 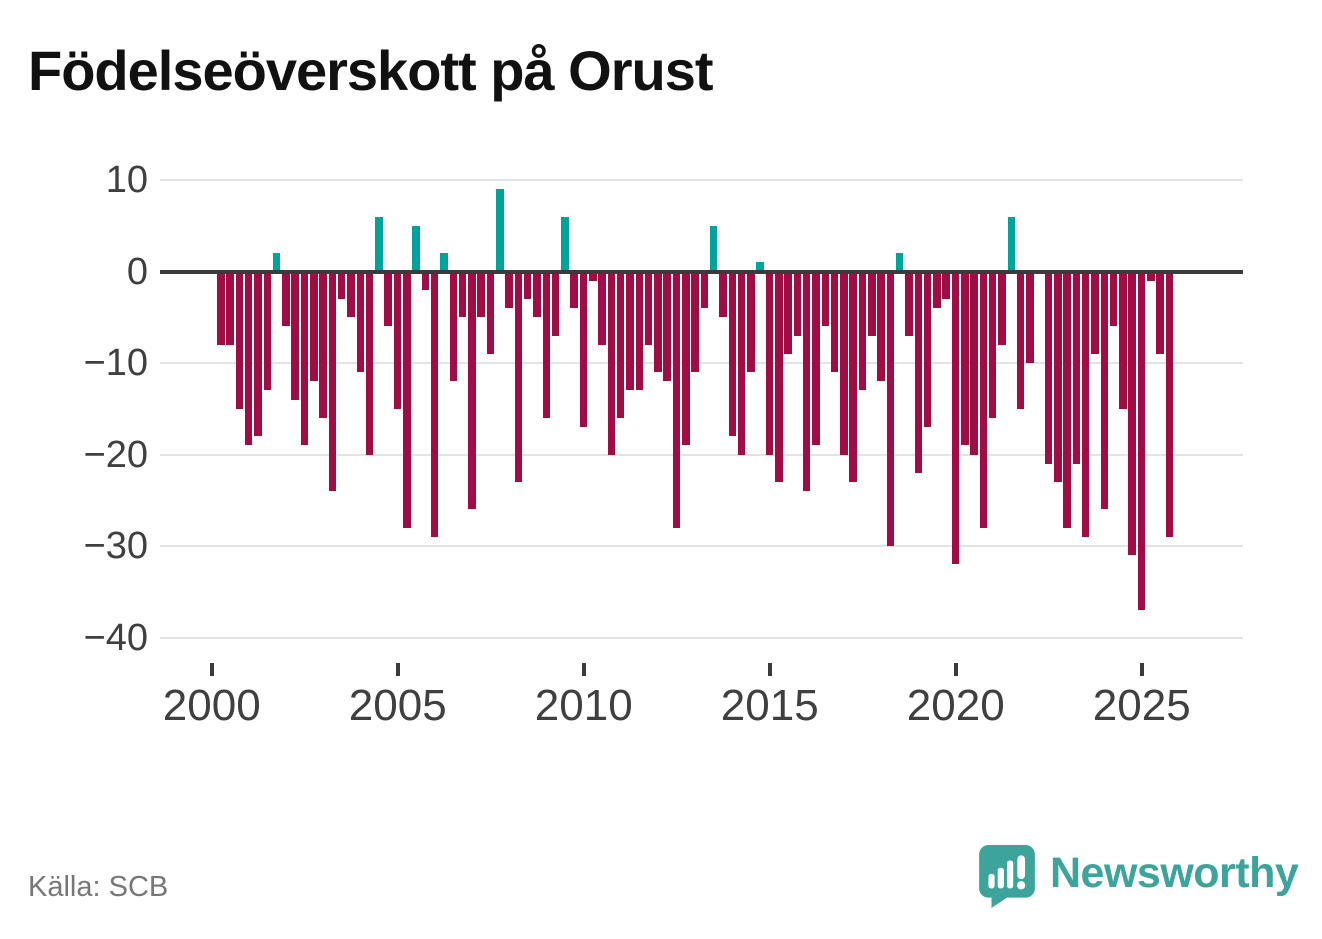 I want to click on bar-2024-Q2, so click(x=1123, y=340).